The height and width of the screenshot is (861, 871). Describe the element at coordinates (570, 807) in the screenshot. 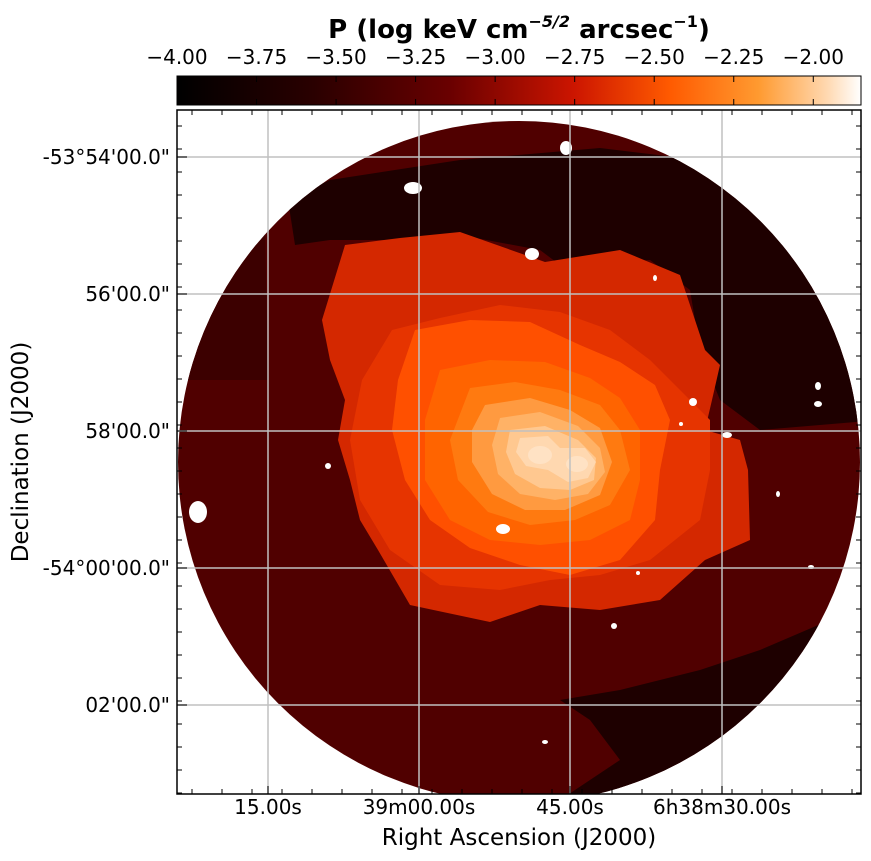

I see `x-tick-label: 45.00s` at that location.